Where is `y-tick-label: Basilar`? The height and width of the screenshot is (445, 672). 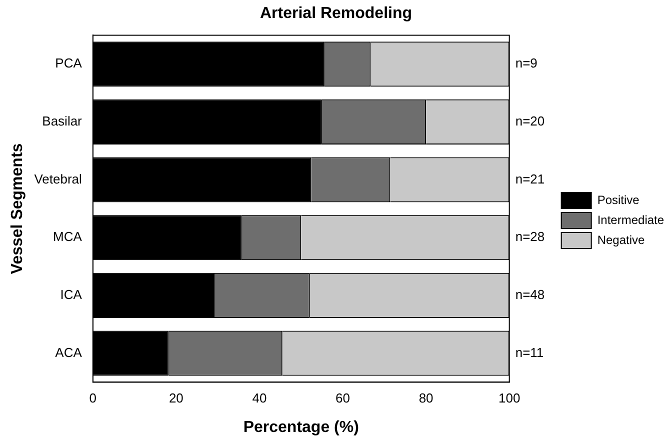 y-tick-label: Basilar is located at coordinates (62, 121).